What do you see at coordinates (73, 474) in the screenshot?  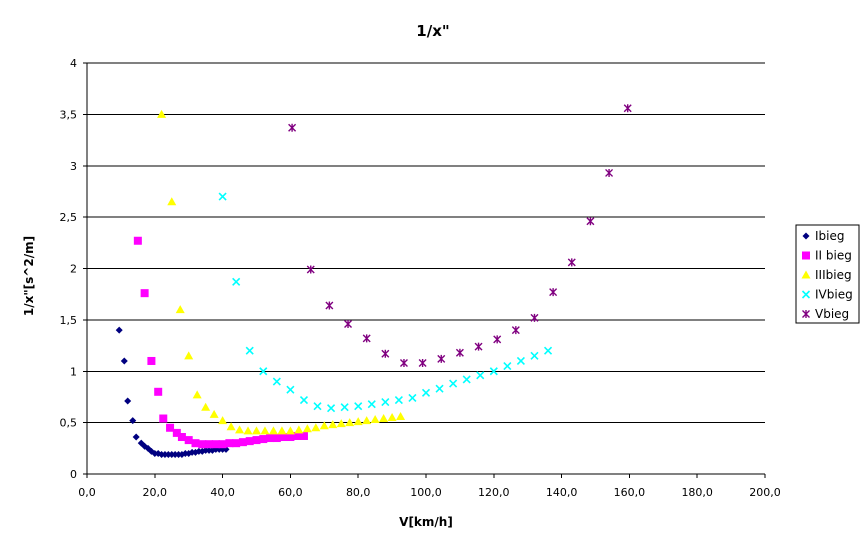 I see `y-tick-label: 0` at bounding box center [73, 474].